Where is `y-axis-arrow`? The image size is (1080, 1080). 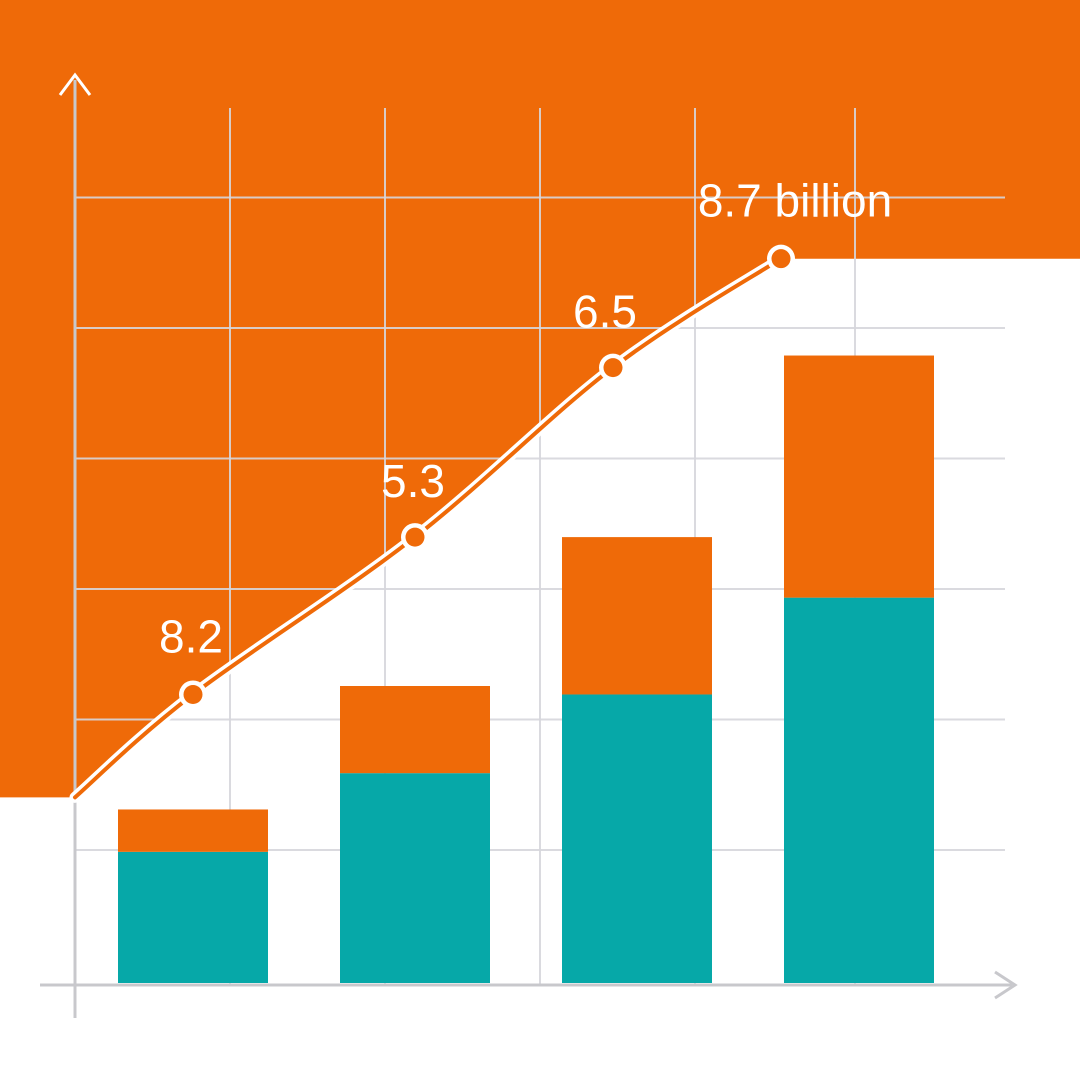 y-axis-arrow is located at coordinates (75, 84).